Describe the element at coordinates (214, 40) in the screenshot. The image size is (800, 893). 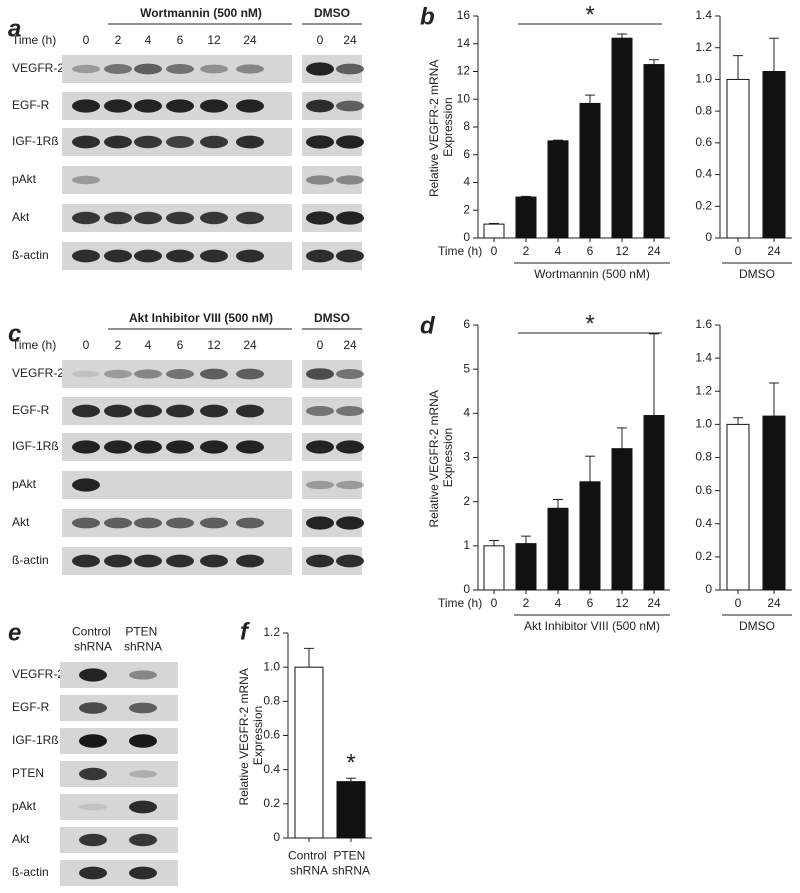
I see `lane-label: 12` at that location.